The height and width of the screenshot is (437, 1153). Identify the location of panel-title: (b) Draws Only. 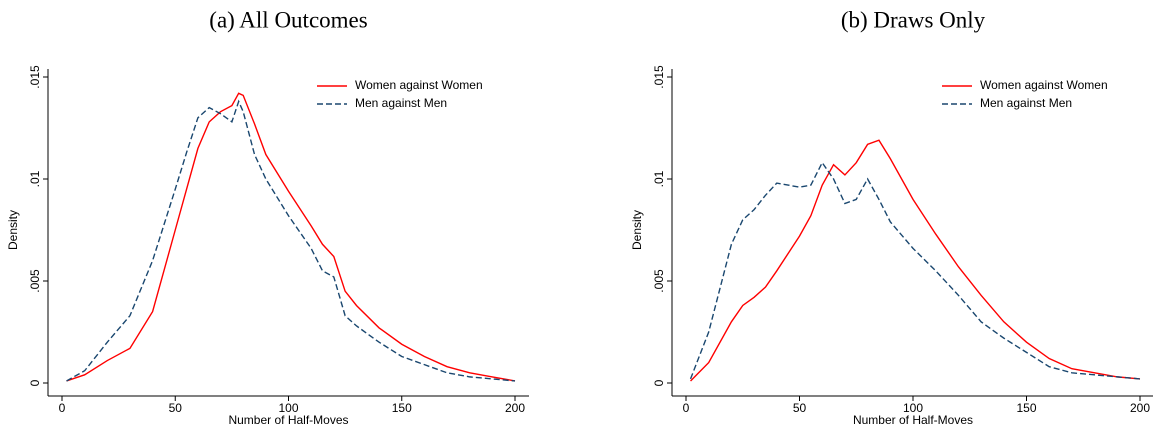
(913, 19).